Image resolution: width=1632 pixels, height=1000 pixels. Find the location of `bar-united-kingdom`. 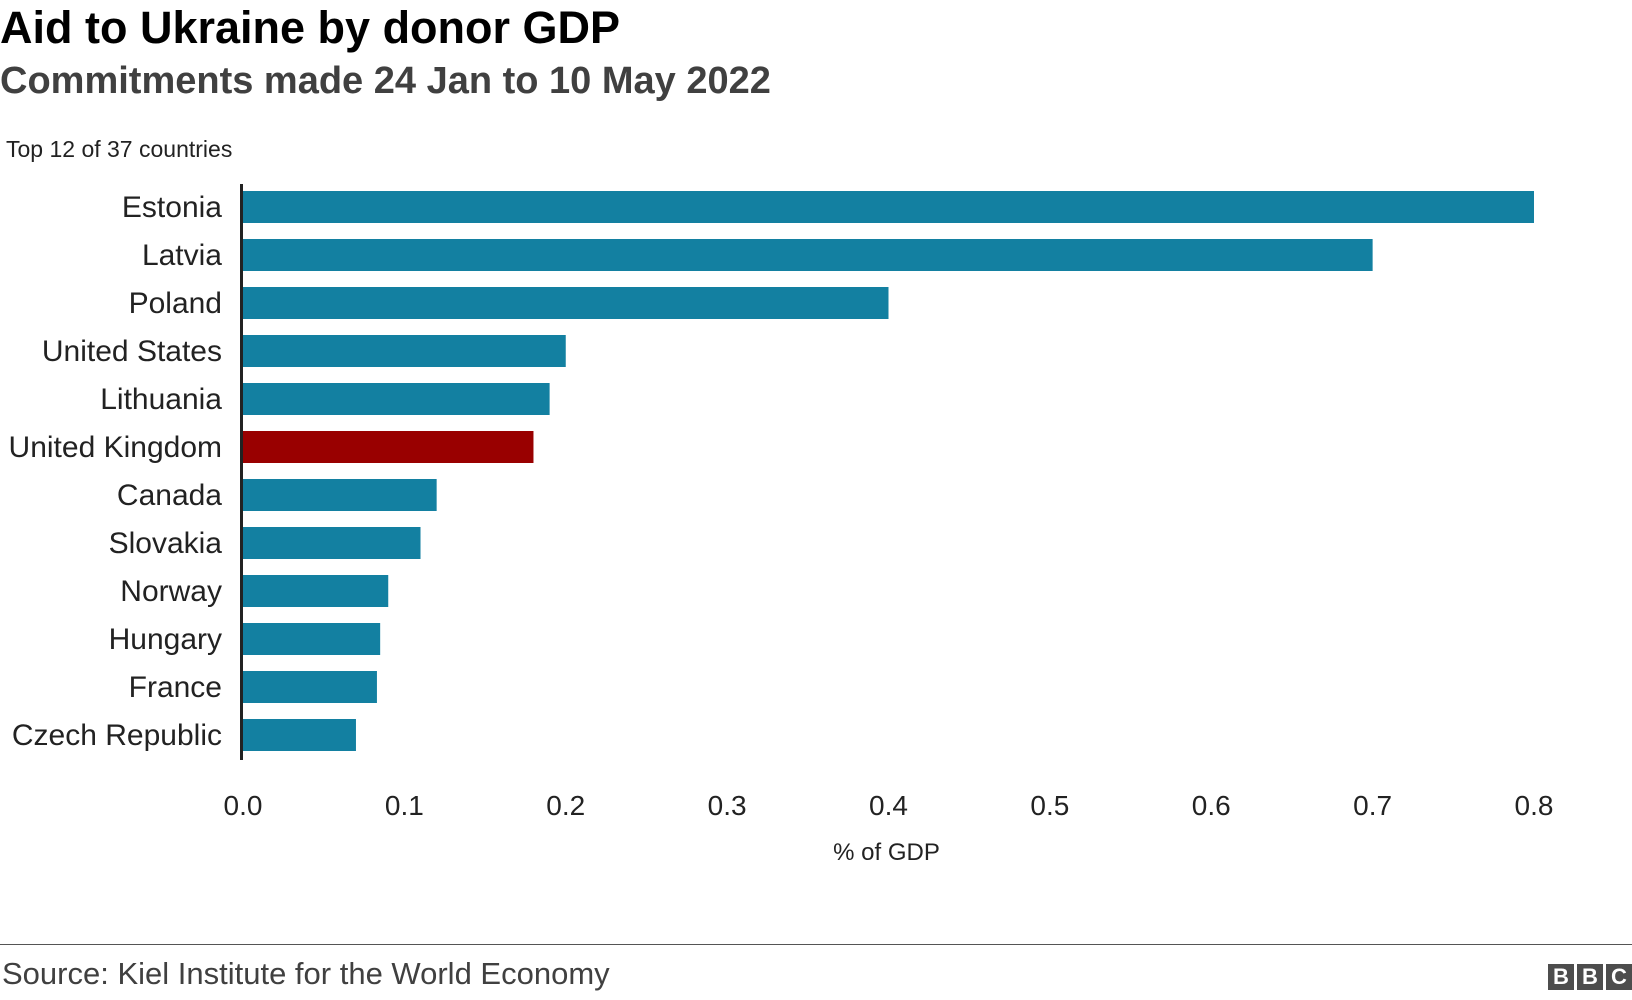

bar-united-kingdom is located at coordinates (388, 447).